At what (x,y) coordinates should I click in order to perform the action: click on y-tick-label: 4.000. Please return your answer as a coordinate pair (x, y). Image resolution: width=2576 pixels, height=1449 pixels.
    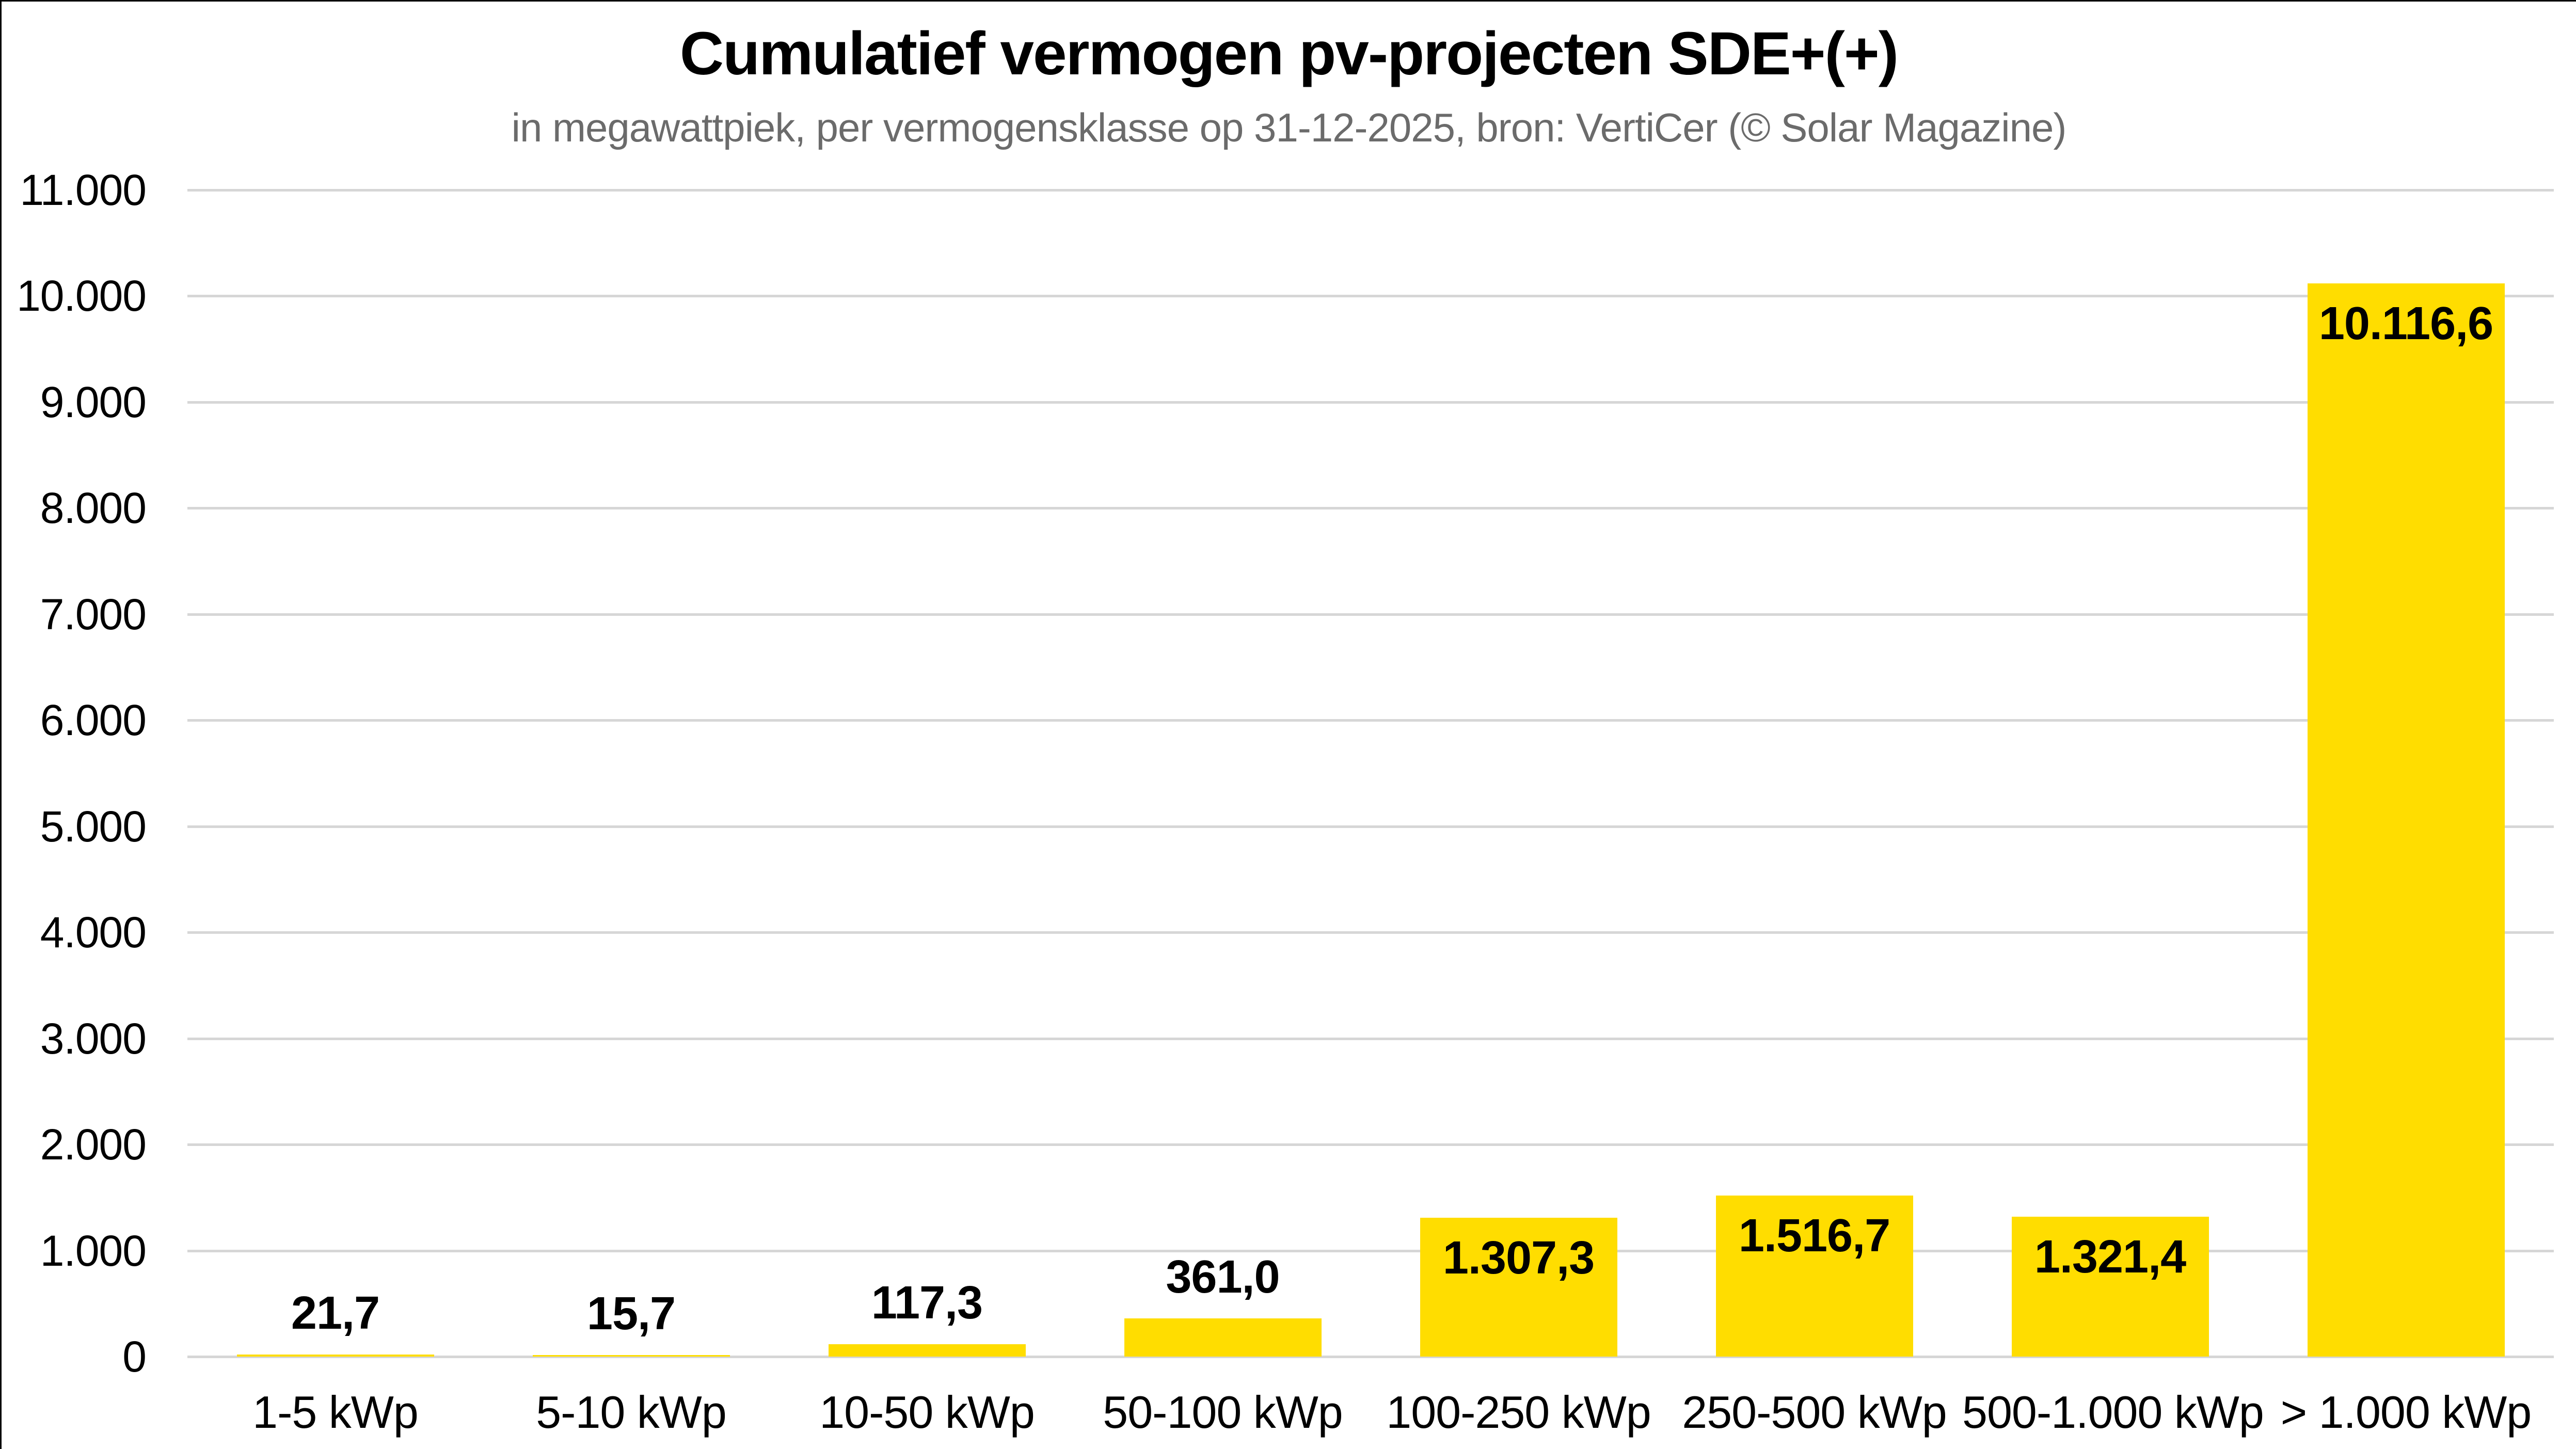
    Looking at the image, I should click on (93, 933).